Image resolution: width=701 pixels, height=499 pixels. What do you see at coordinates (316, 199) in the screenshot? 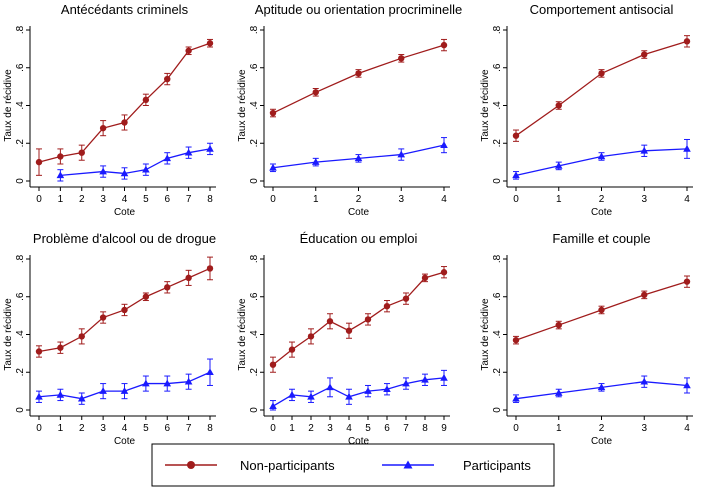
I see `x-tick-label: 1` at bounding box center [316, 199].